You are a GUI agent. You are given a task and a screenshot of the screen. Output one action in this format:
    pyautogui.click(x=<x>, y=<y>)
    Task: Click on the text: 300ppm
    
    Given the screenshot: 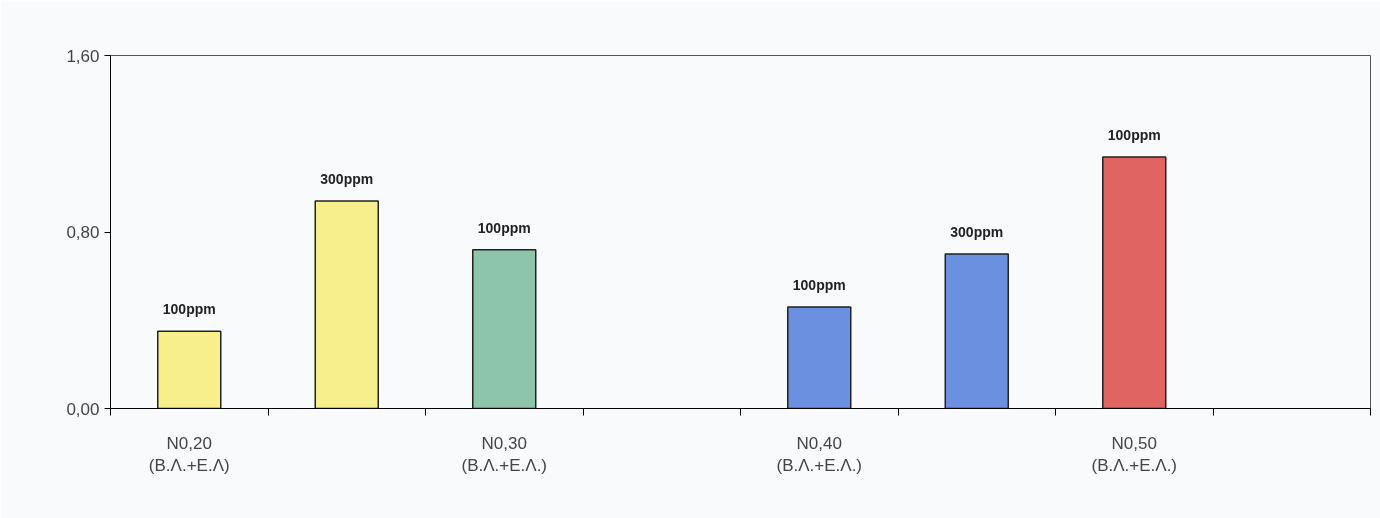 What is the action you would take?
    pyautogui.click(x=977, y=232)
    